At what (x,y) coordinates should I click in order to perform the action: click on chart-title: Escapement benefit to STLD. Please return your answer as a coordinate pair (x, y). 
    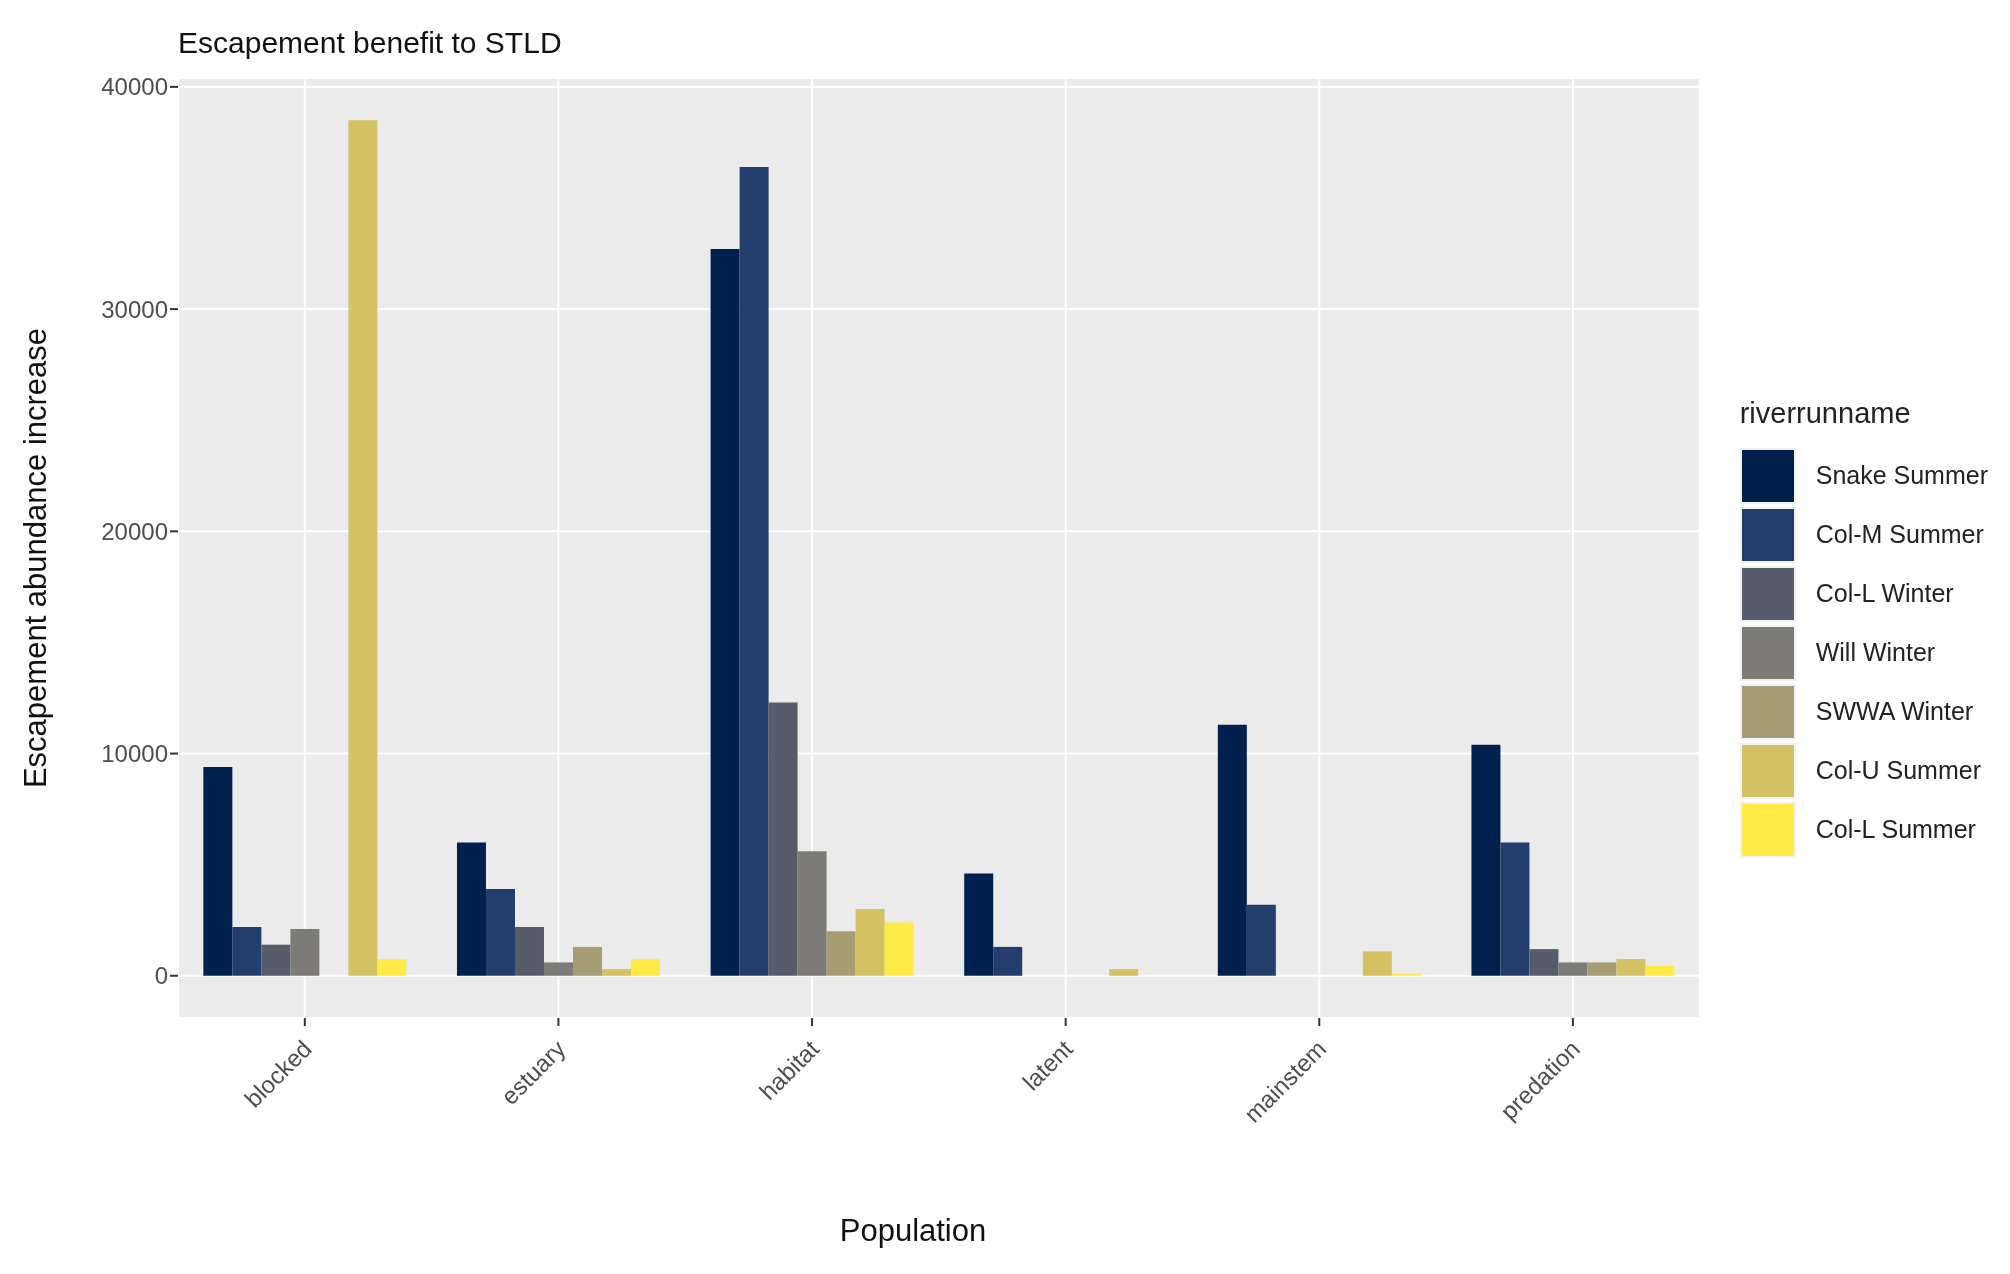
    Looking at the image, I should click on (370, 43).